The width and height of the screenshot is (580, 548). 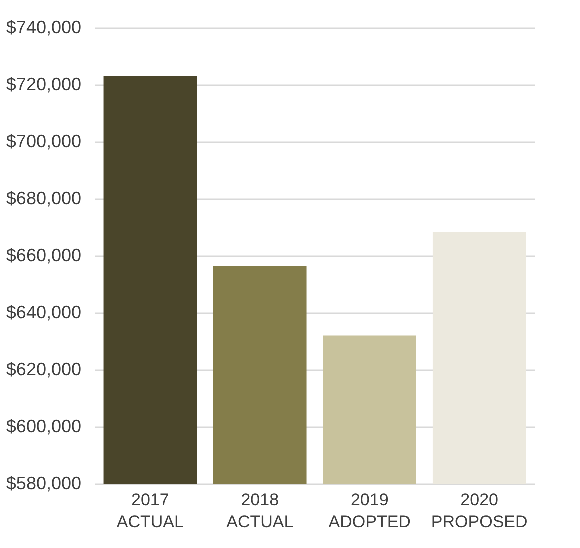 What do you see at coordinates (44, 426) in the screenshot?
I see `y-tick-label: $600,000` at bounding box center [44, 426].